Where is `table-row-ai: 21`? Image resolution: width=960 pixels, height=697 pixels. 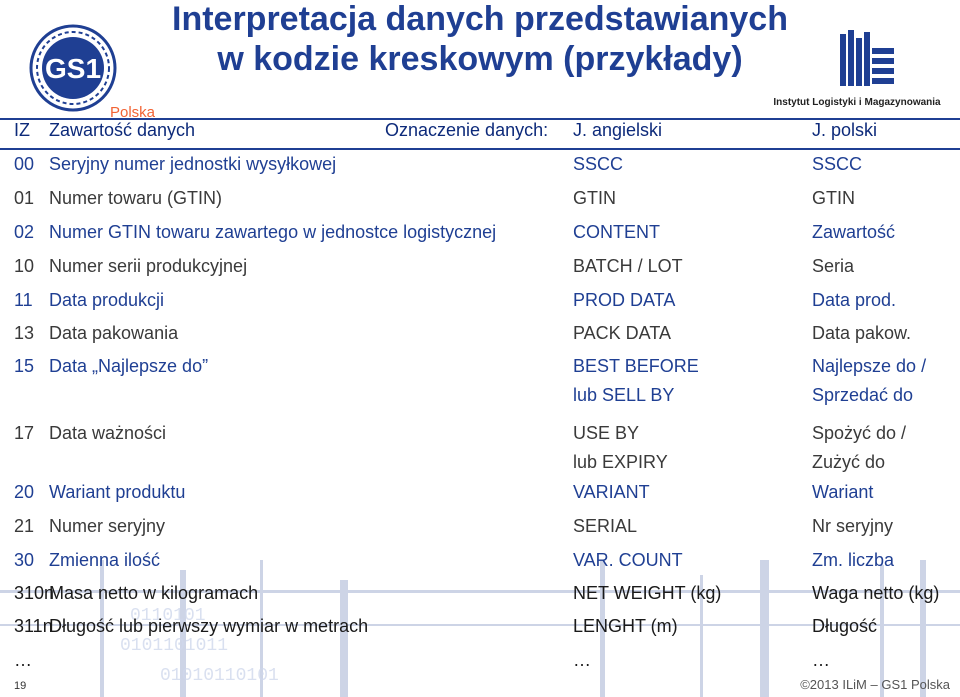
table-row-ai: 21 is located at coordinates (24, 526).